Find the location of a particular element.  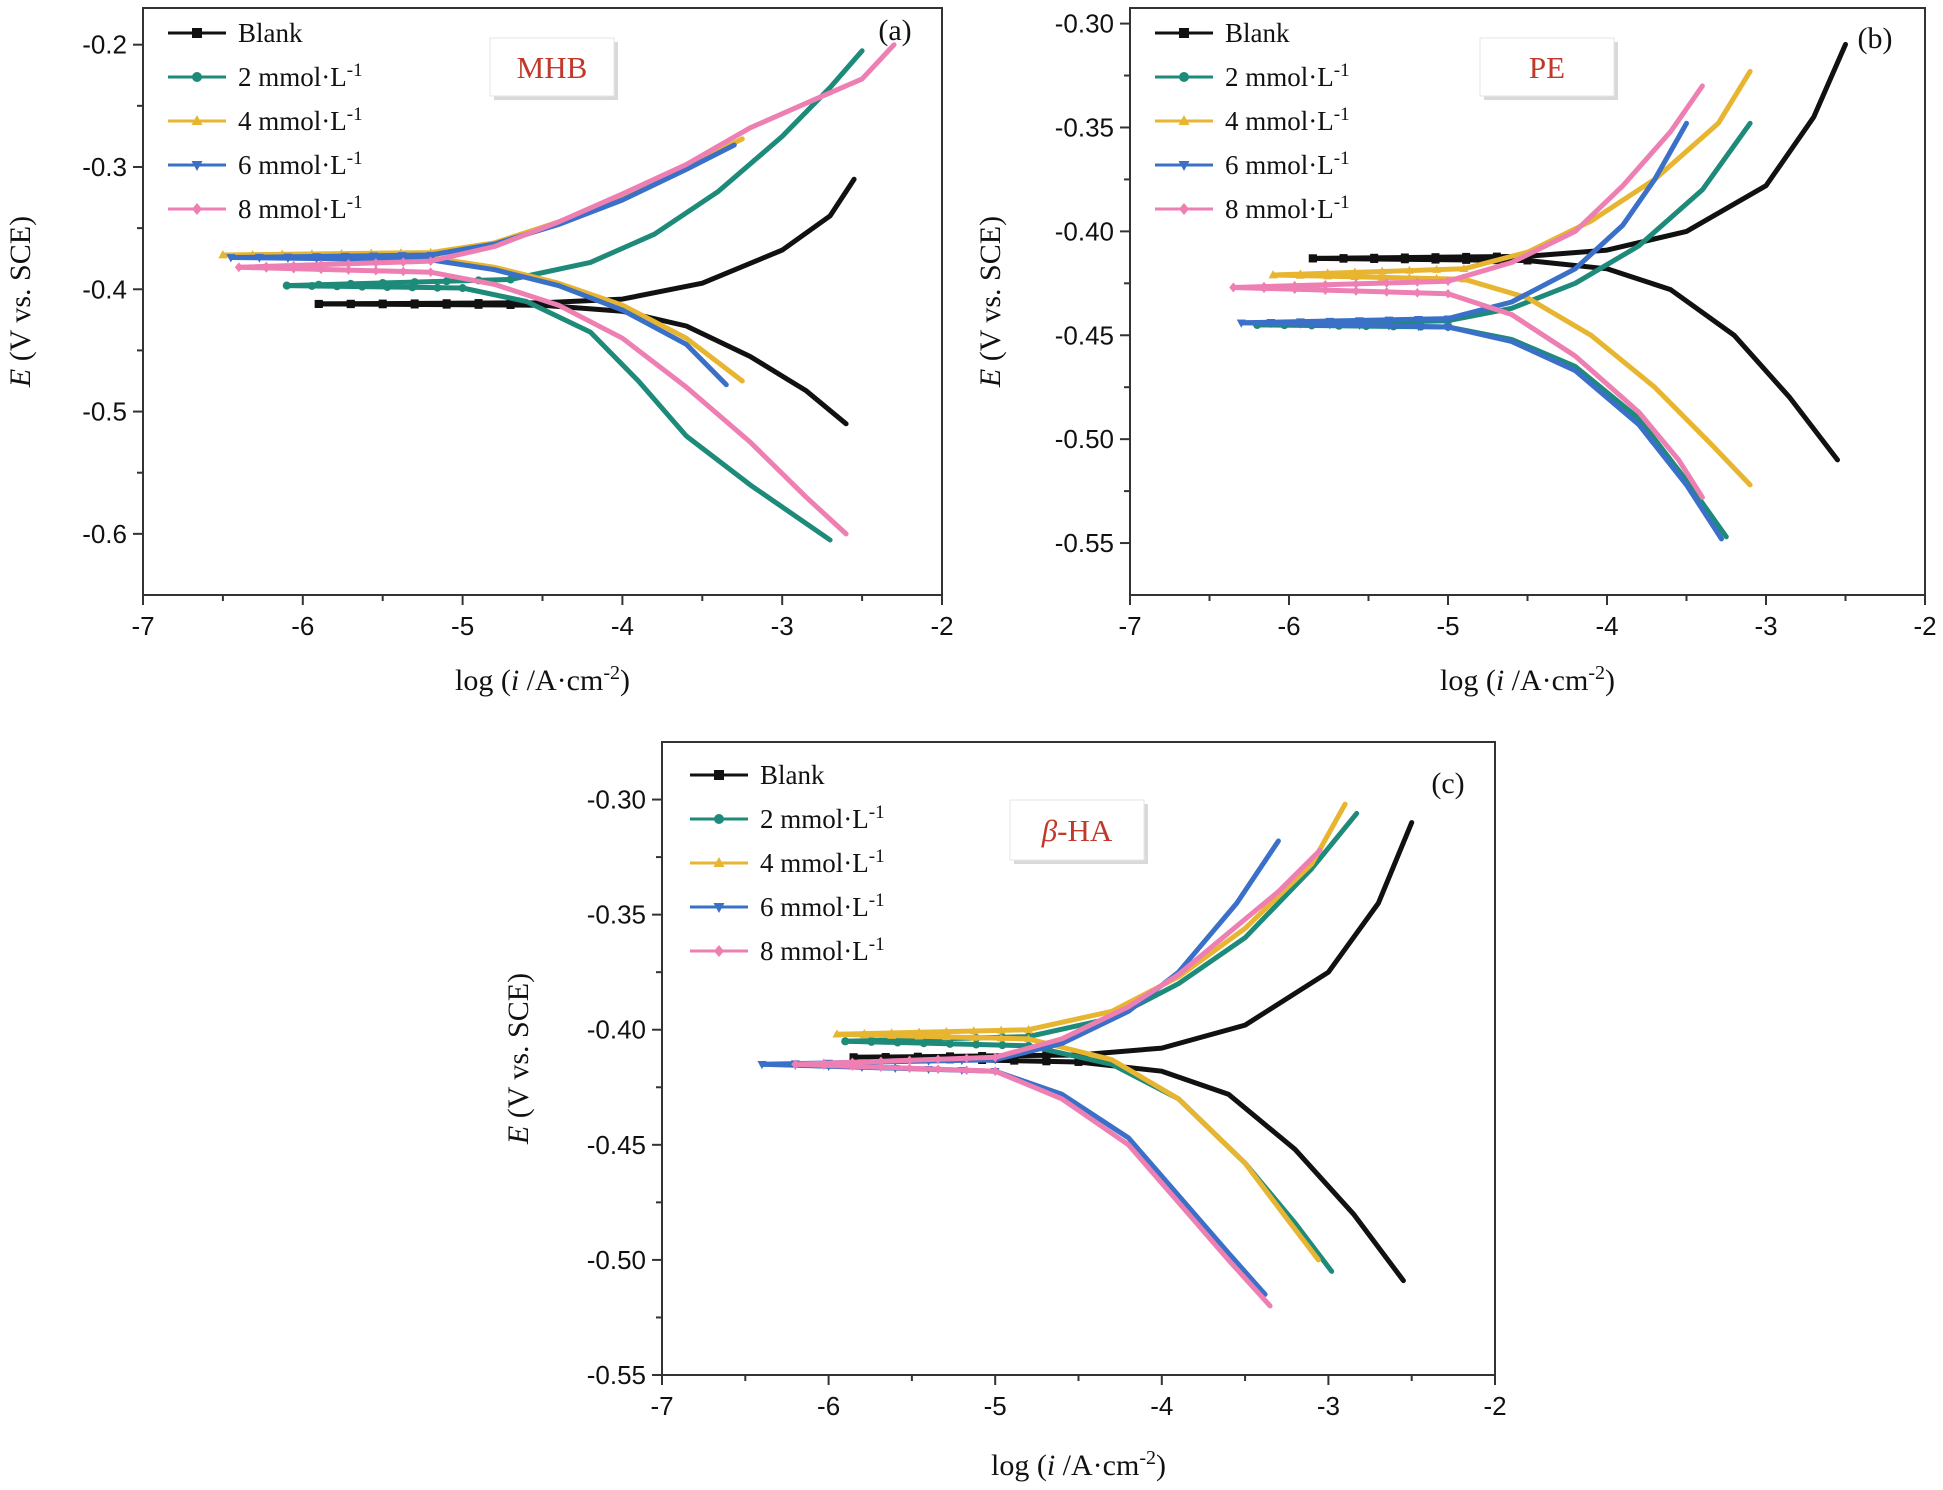

x-tick-label: -3 is located at coordinates (782, 626).